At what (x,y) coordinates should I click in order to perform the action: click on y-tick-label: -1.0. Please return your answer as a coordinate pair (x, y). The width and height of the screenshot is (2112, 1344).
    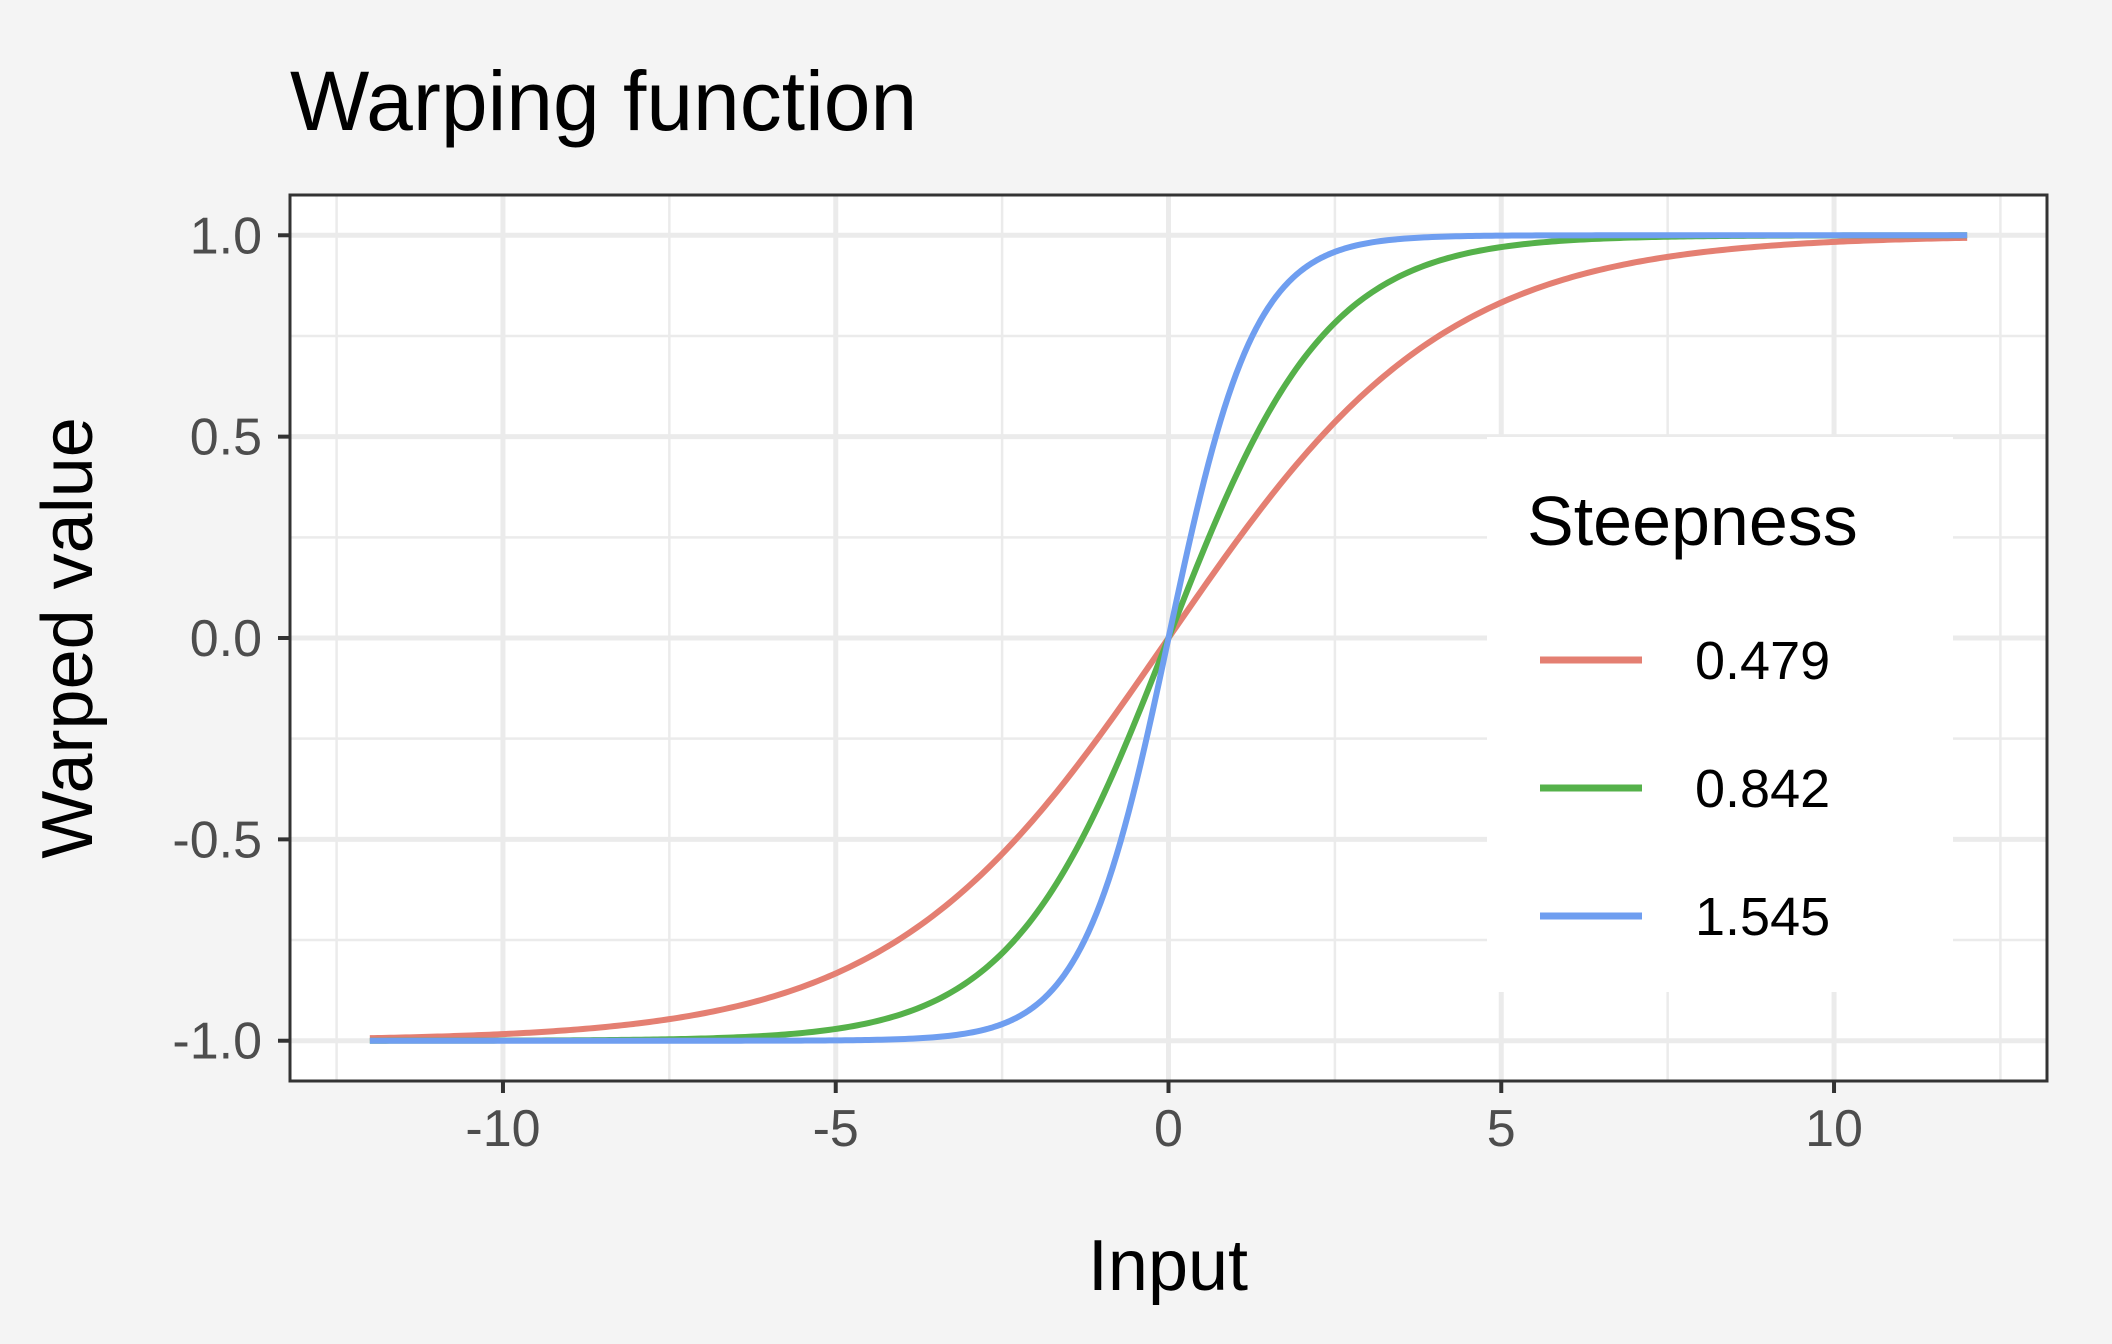
    Looking at the image, I should click on (217, 1042).